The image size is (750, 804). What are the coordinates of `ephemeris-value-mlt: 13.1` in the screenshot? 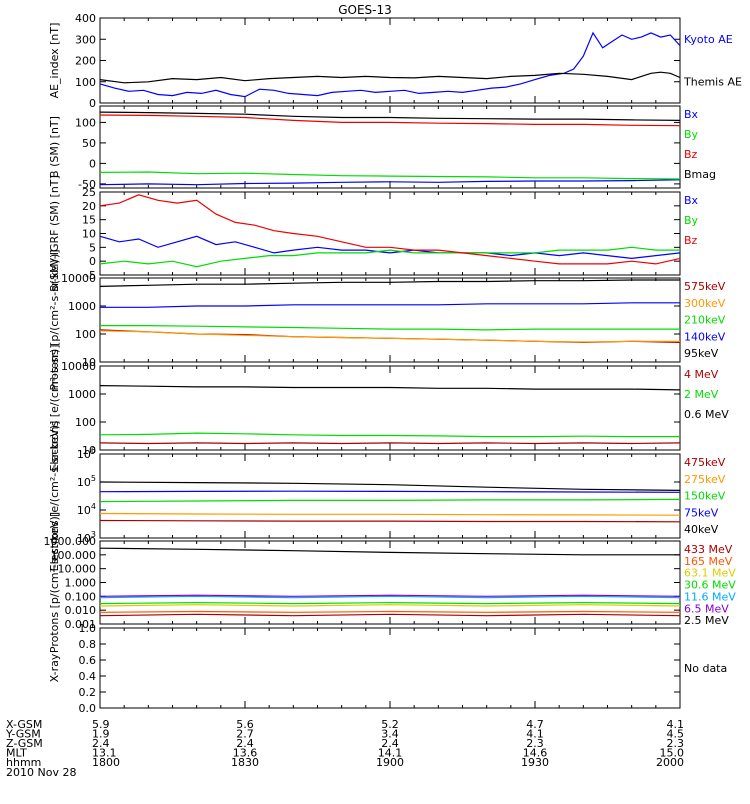 It's located at (104, 753).